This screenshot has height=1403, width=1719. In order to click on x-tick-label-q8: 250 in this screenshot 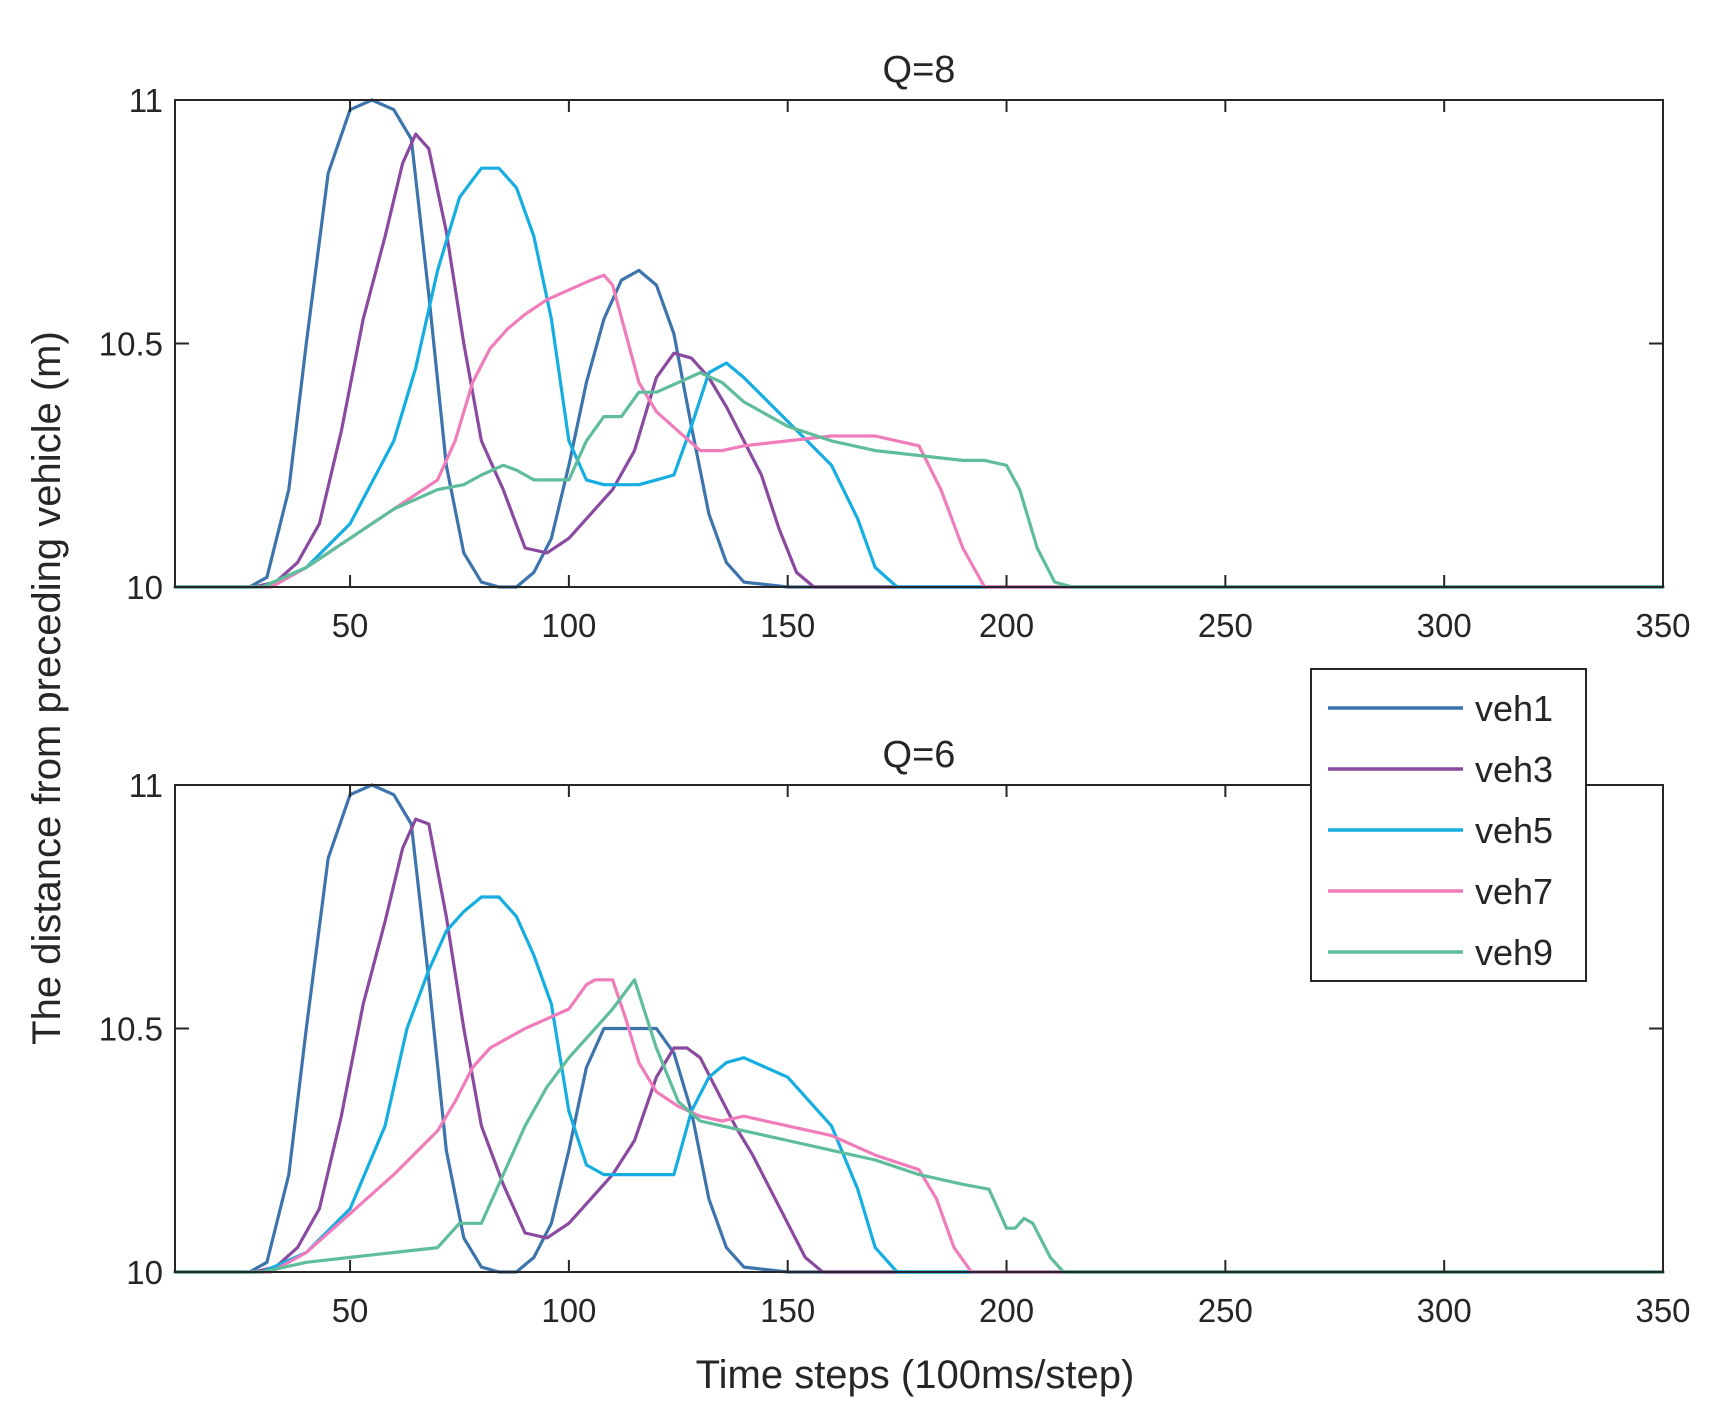, I will do `click(1225, 625)`.